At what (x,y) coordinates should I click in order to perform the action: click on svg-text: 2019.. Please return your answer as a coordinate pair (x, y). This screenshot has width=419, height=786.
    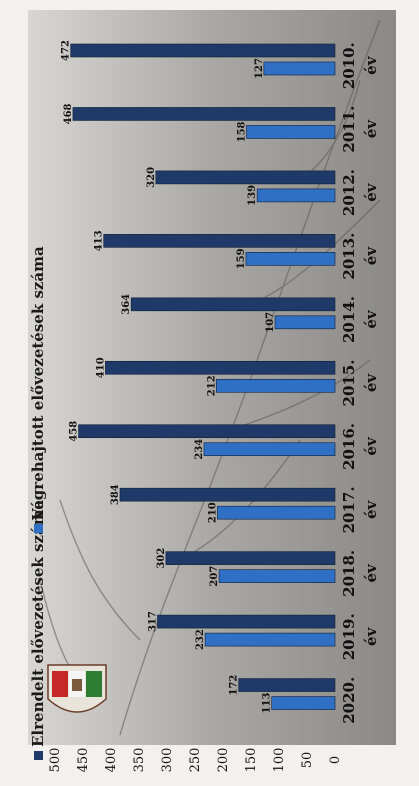
    Looking at the image, I should click on (349, 636).